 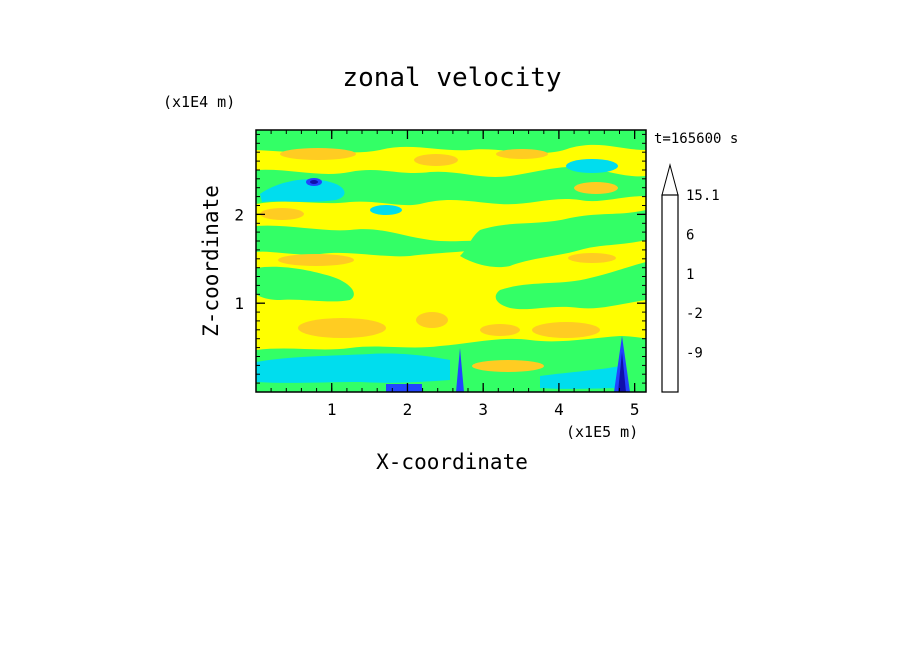 I want to click on cyan-patch-left, so click(x=302, y=190).